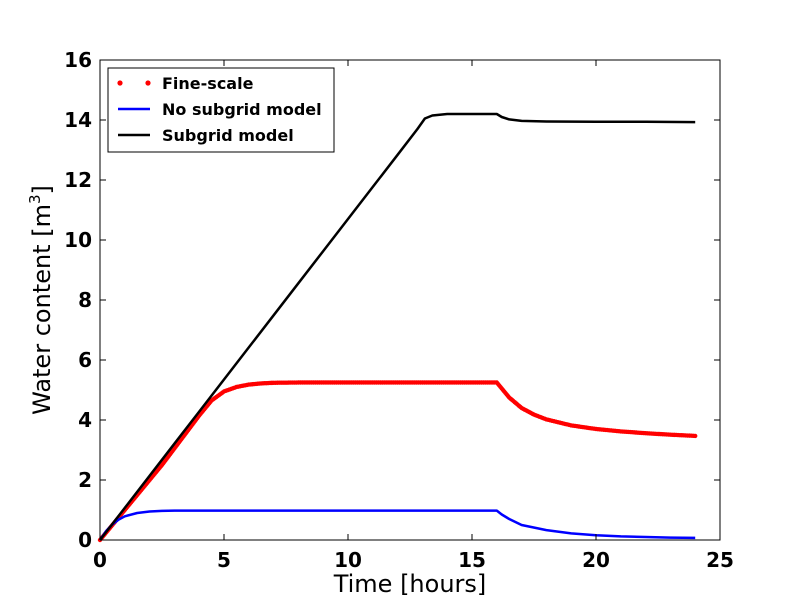 The width and height of the screenshot is (800, 600). Describe the element at coordinates (85, 420) in the screenshot. I see `y-tick-label: 4` at that location.